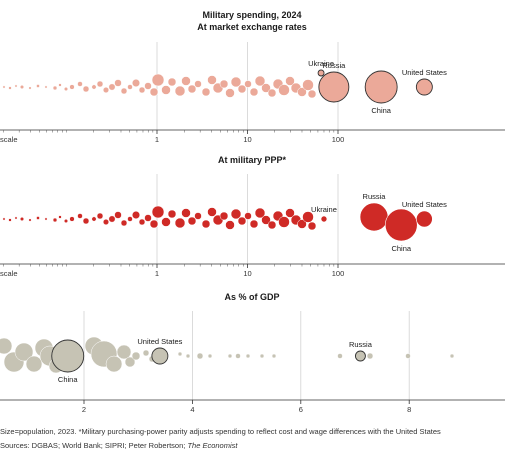  Describe the element at coordinates (157, 273) in the screenshot. I see `x-tick-label: 1` at that location.